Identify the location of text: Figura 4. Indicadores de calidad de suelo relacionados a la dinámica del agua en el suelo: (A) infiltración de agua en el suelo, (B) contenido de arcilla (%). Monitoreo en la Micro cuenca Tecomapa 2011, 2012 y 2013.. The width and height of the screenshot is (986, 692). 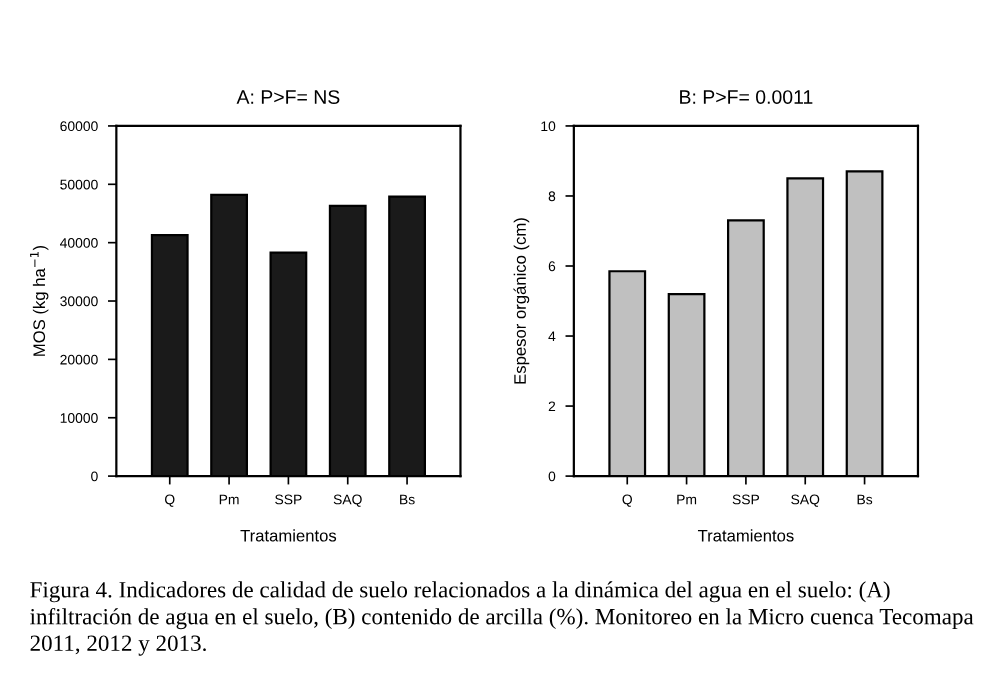
(502, 618).